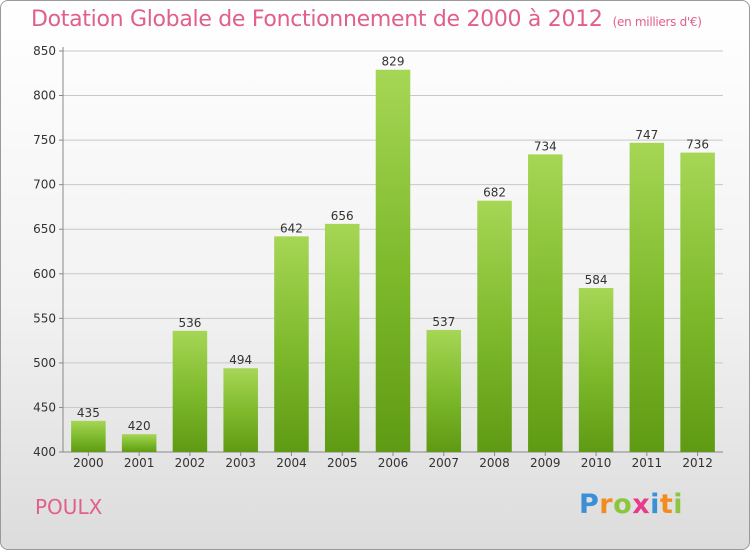  I want to click on y-tick-label: 600, so click(44, 274).